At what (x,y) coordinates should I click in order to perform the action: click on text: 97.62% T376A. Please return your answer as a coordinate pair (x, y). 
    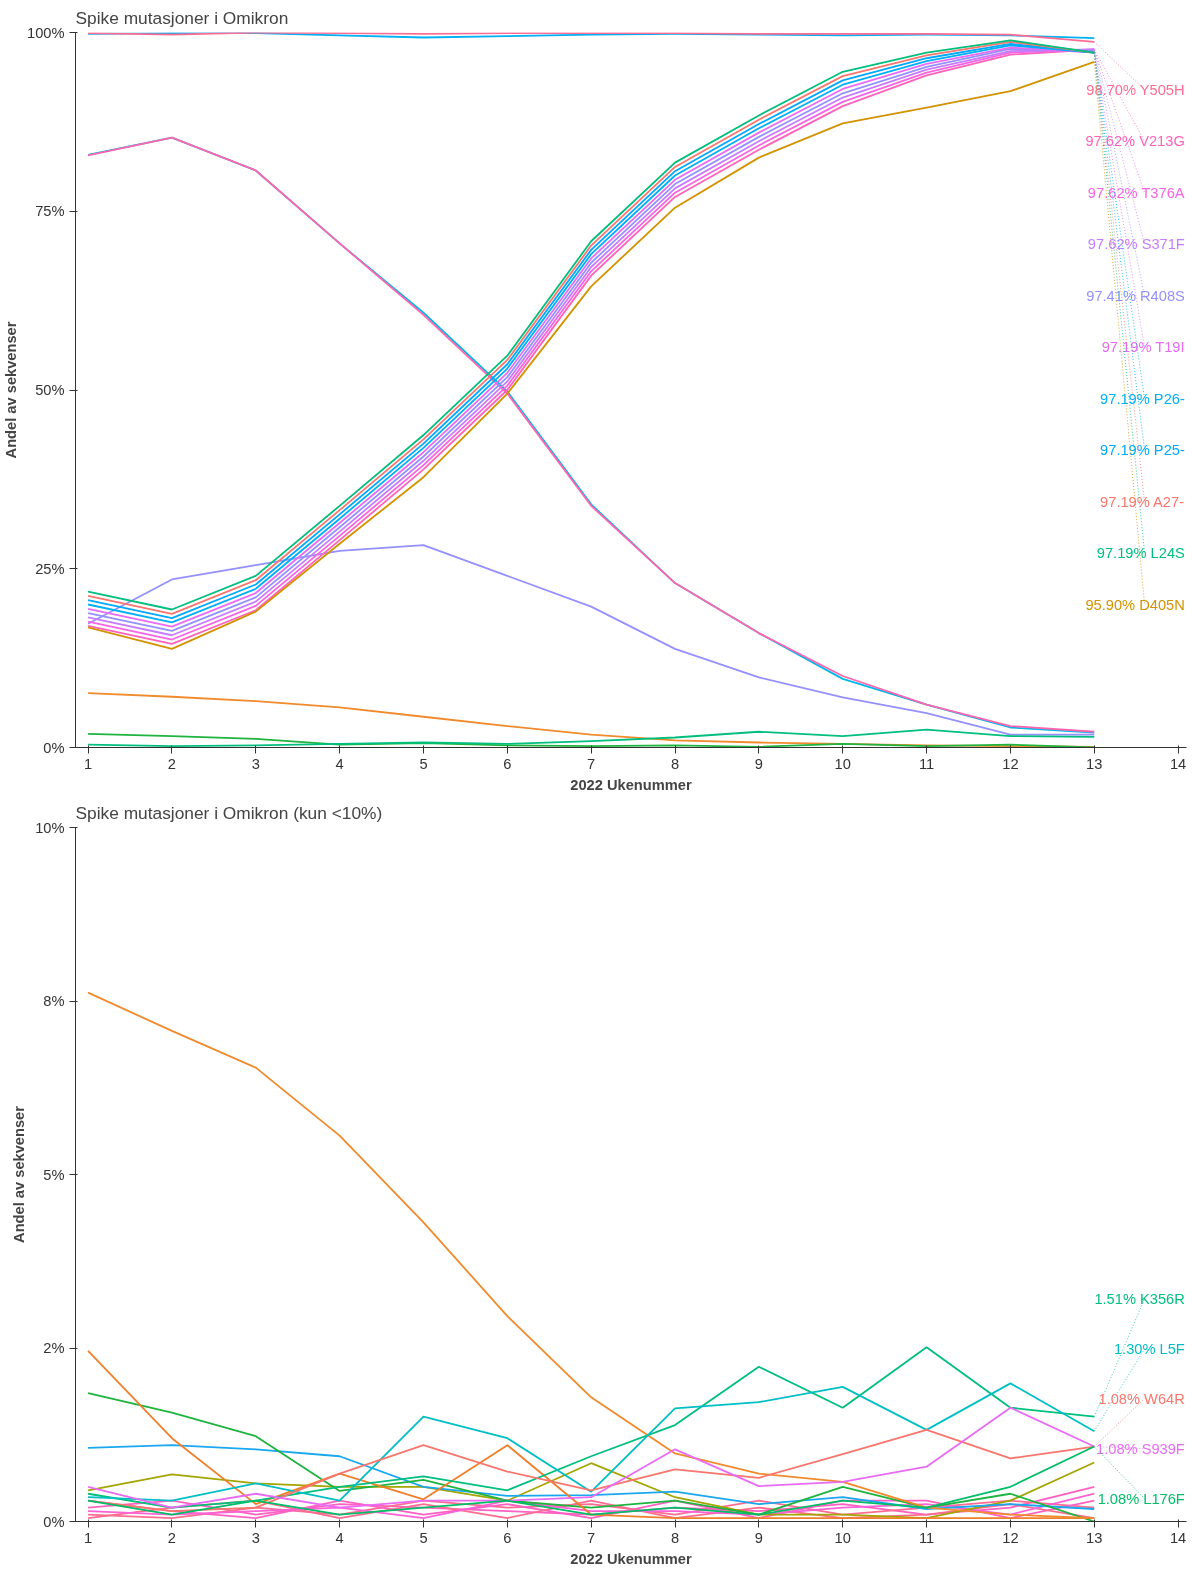
    Looking at the image, I should click on (1136, 192).